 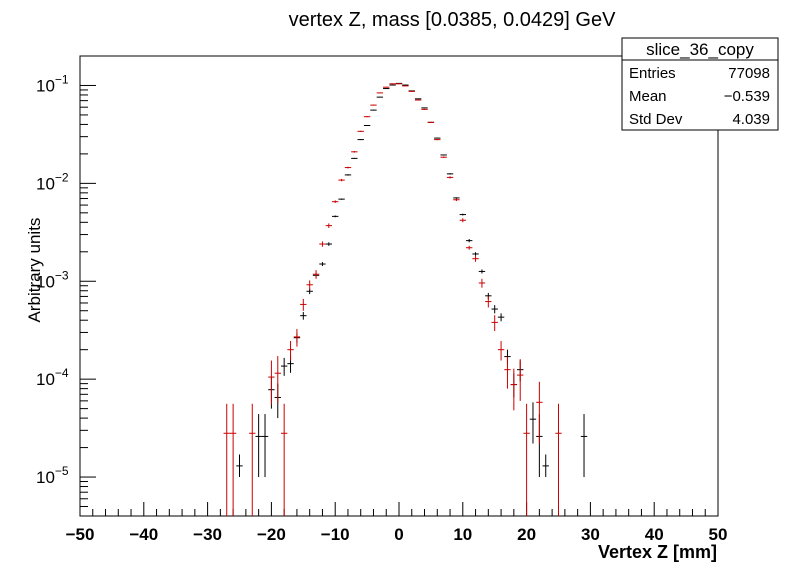 What do you see at coordinates (648, 96) in the screenshot?
I see `stats-mean-label: Mean` at bounding box center [648, 96].